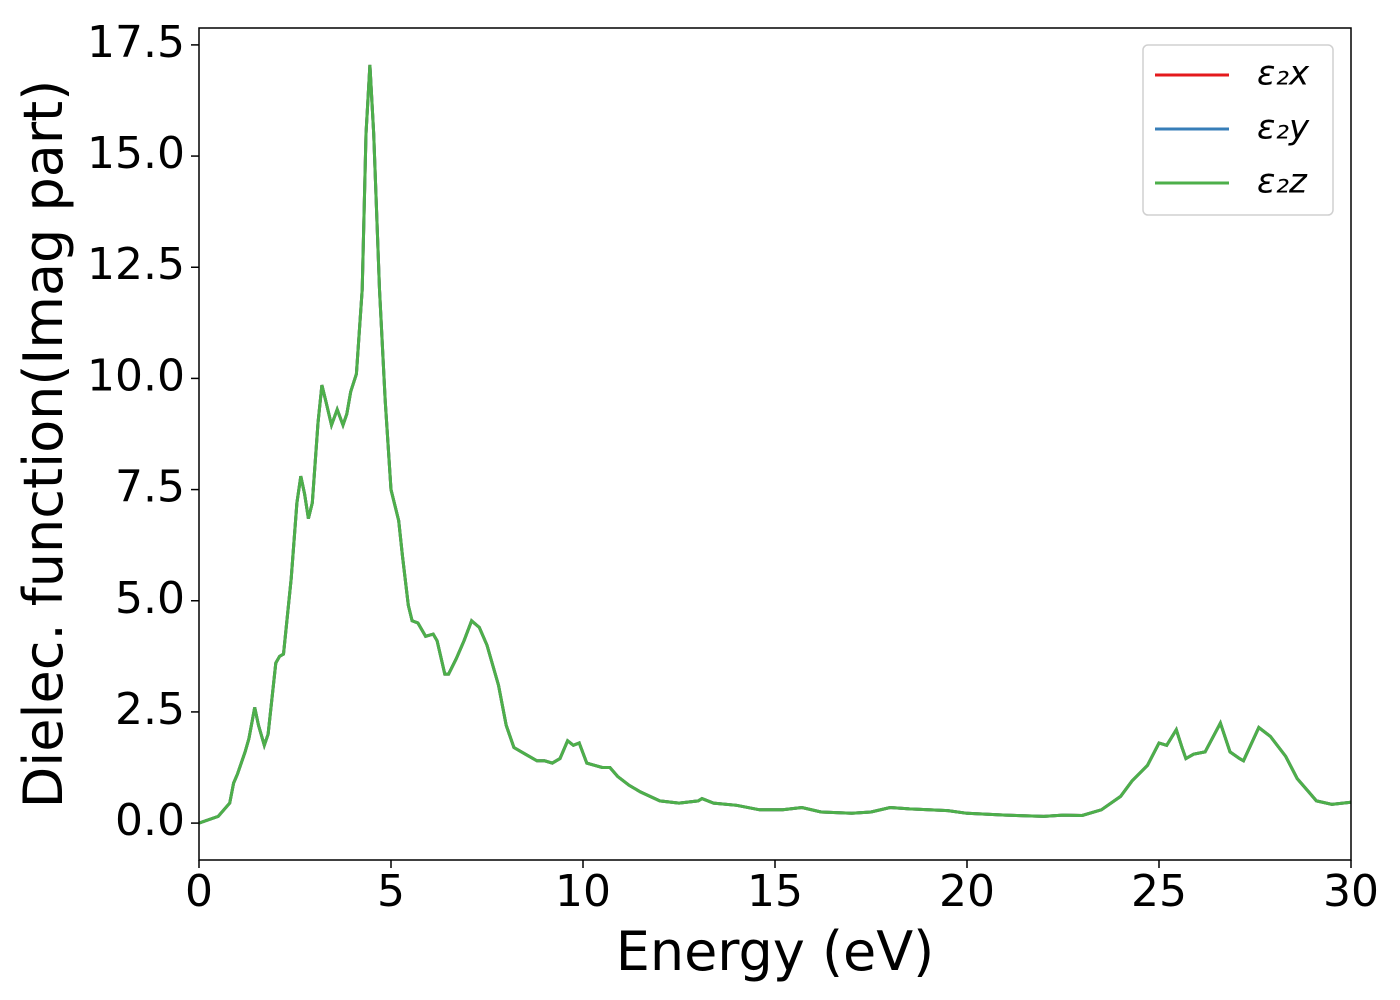 The image size is (1400, 1000). I want to click on legend-label: ε₂y, so click(1283, 128).